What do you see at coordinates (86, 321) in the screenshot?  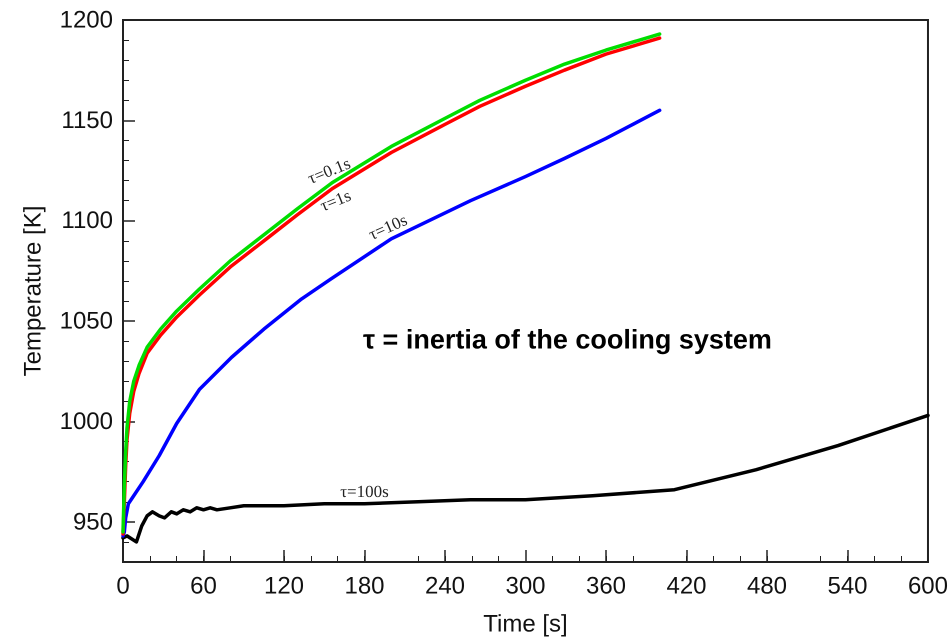 I see `y-tick-label: 1050` at bounding box center [86, 321].